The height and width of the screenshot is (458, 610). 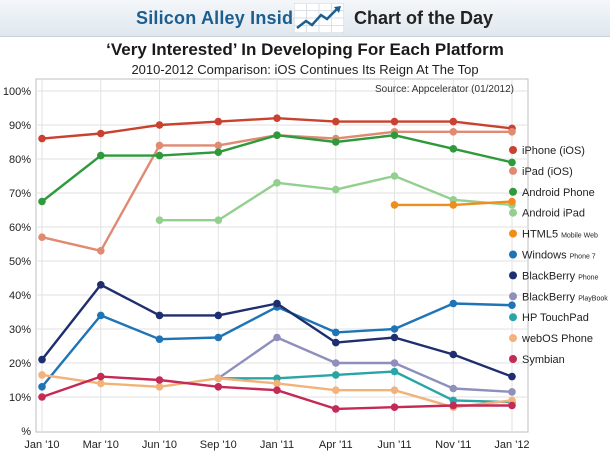 I want to click on legend-item: Android iPad, so click(x=547, y=214).